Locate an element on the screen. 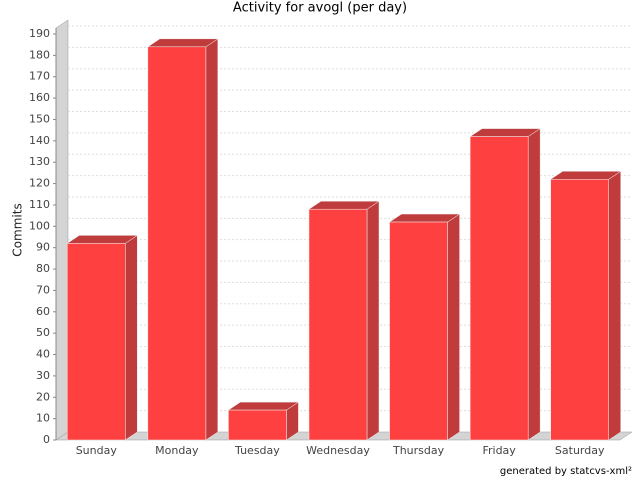 This screenshot has width=640, height=480. y-tick-label: 140 is located at coordinates (39, 140).